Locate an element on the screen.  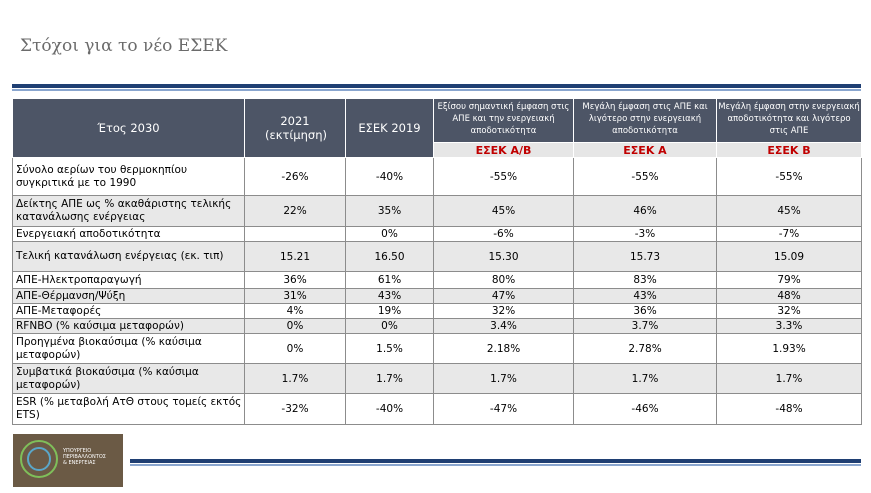
cell-scenario-ab: -55% is located at coordinates (503, 176).